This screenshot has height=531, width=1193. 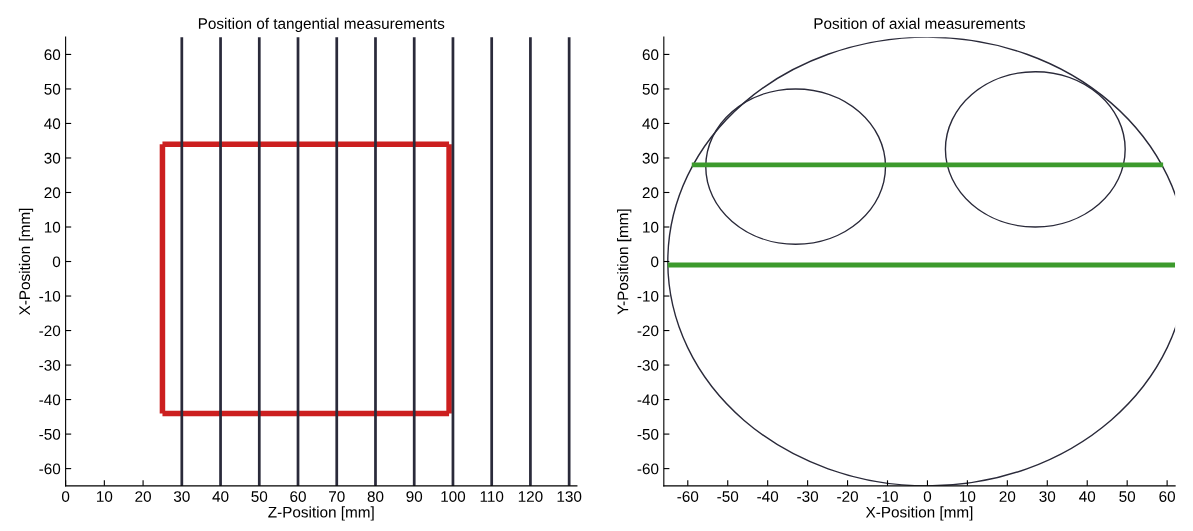 I want to click on chart-title: Position of tangential measurements, so click(x=321, y=25).